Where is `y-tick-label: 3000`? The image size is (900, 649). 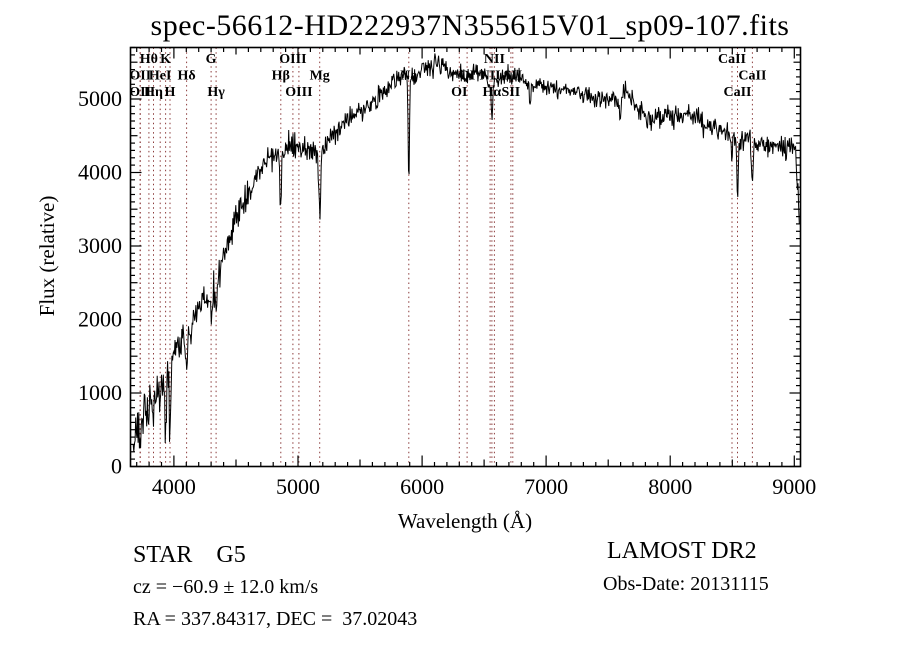 y-tick-label: 3000 is located at coordinates (100, 245).